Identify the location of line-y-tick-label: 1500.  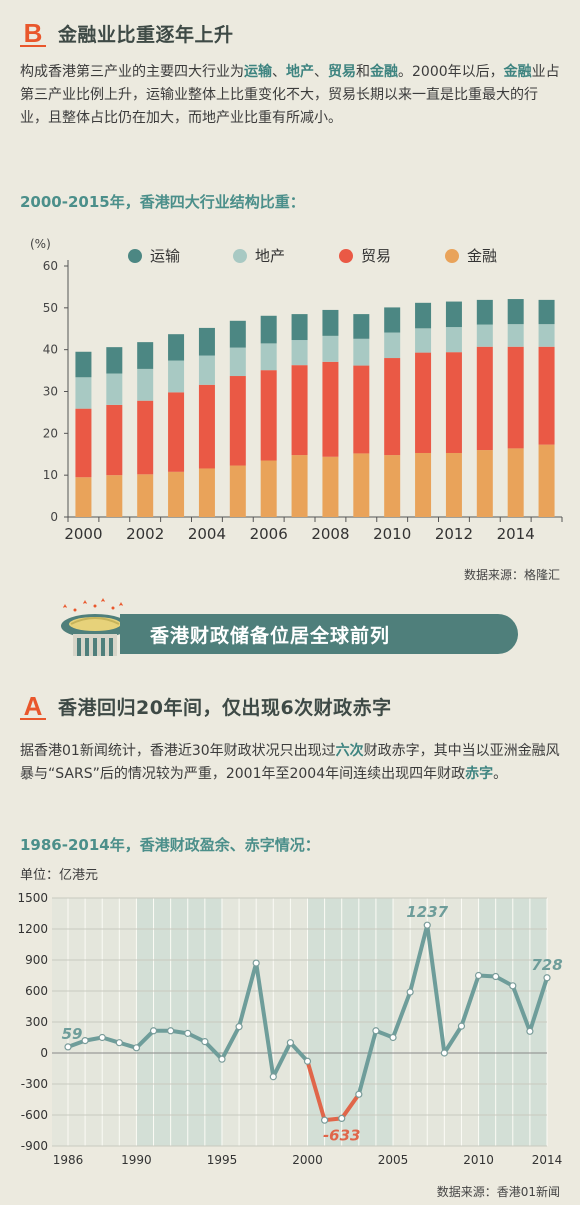
(32, 898).